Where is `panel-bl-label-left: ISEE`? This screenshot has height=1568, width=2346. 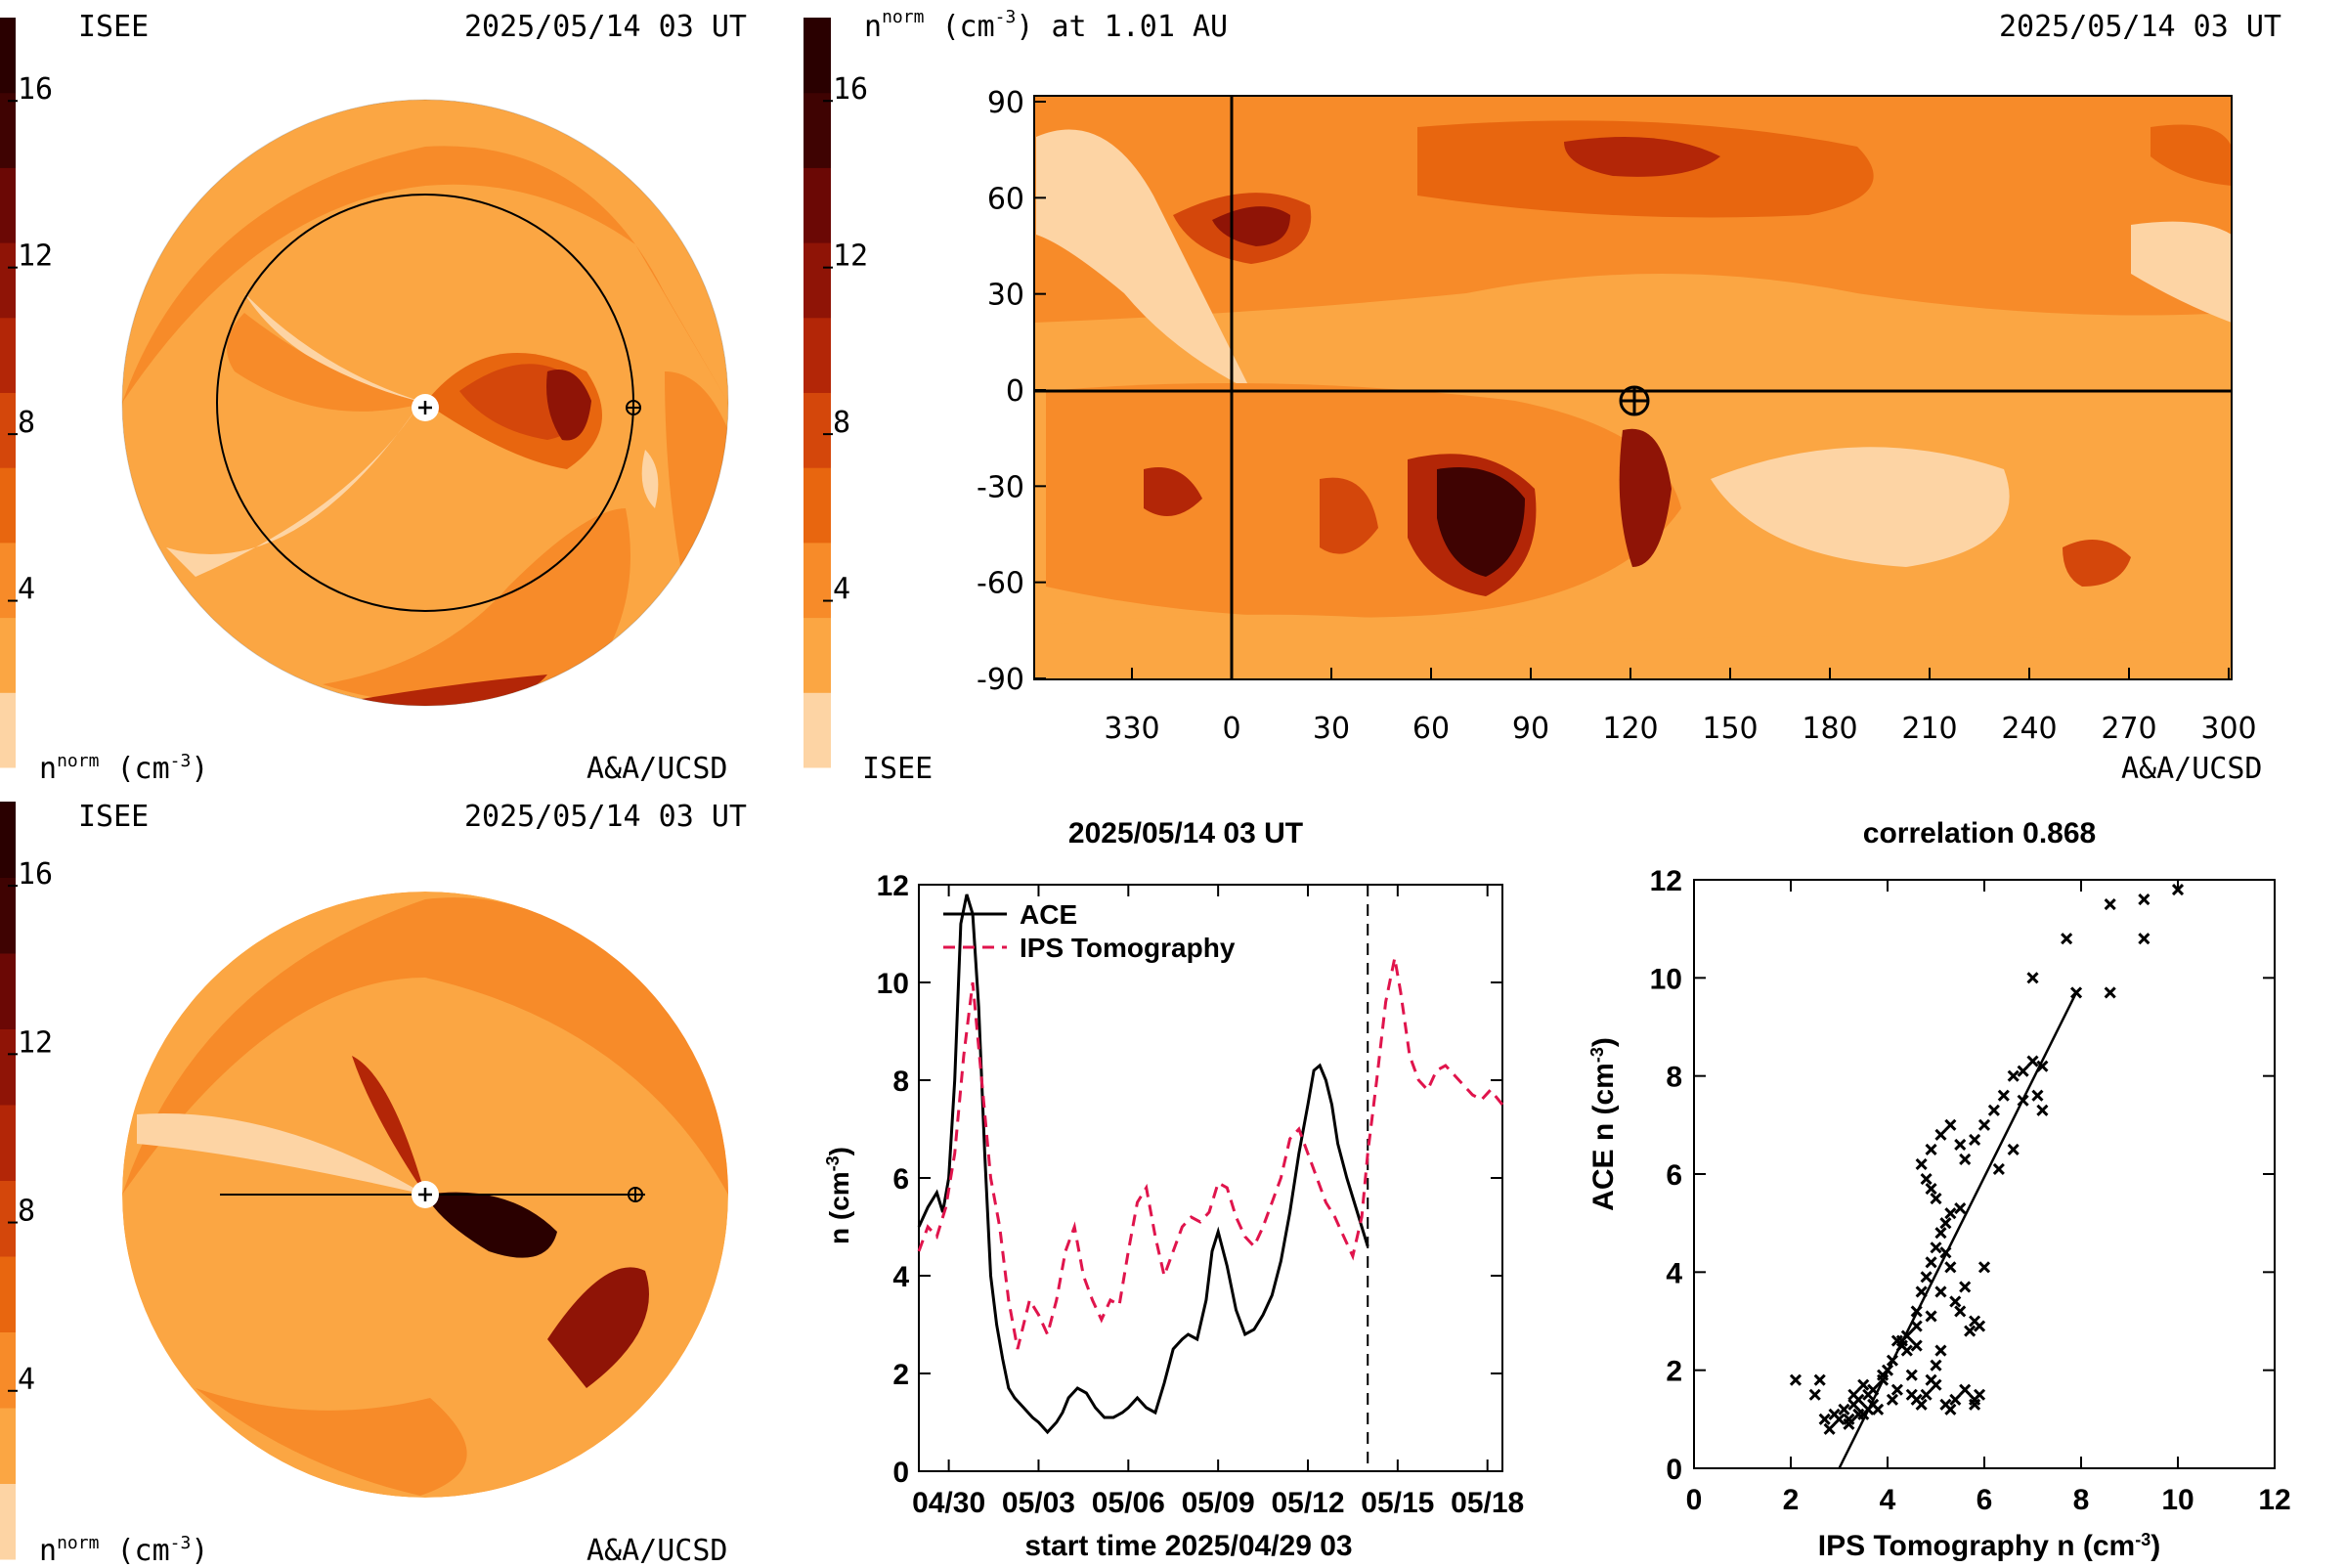 panel-bl-label-left: ISEE is located at coordinates (114, 817).